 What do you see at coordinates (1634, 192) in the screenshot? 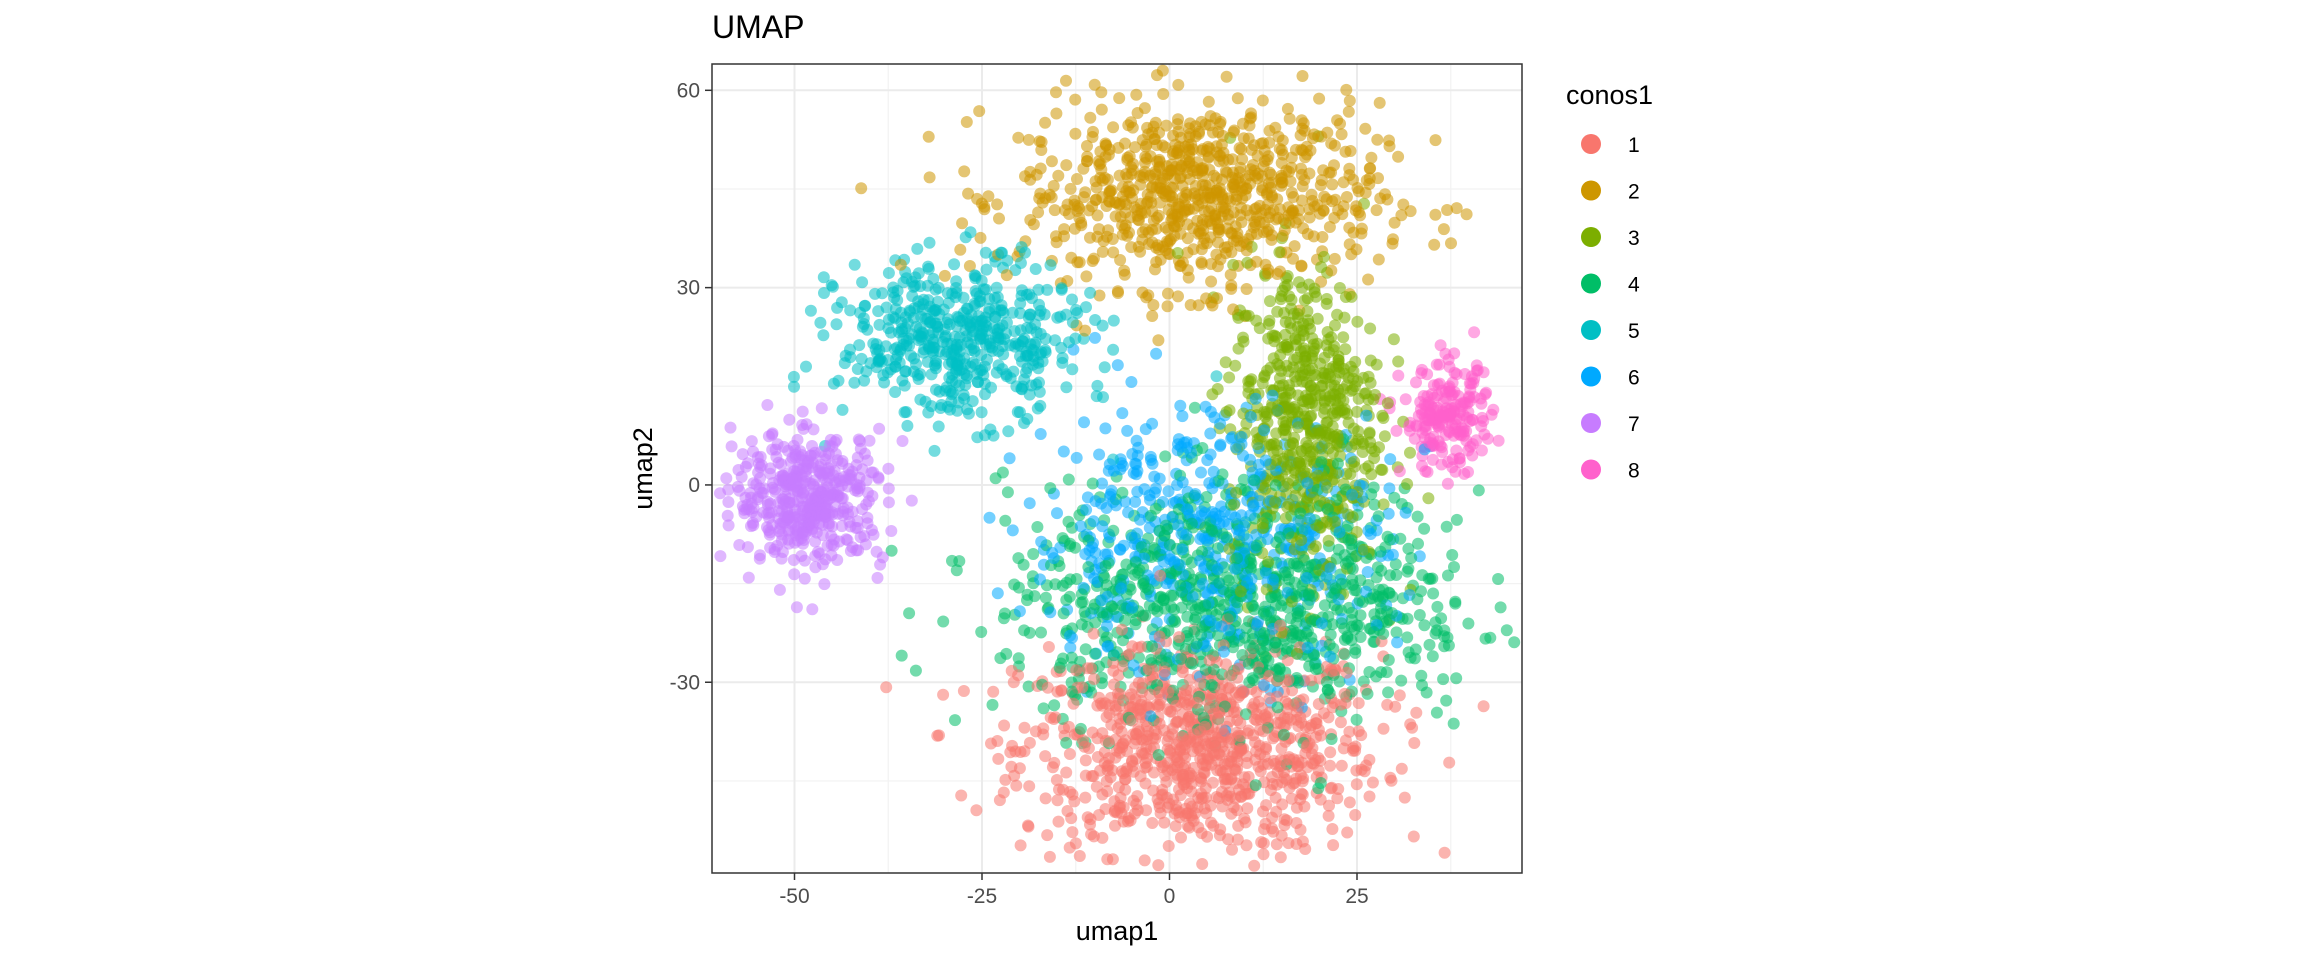
I see `legend-label-2: 2` at bounding box center [1634, 192].